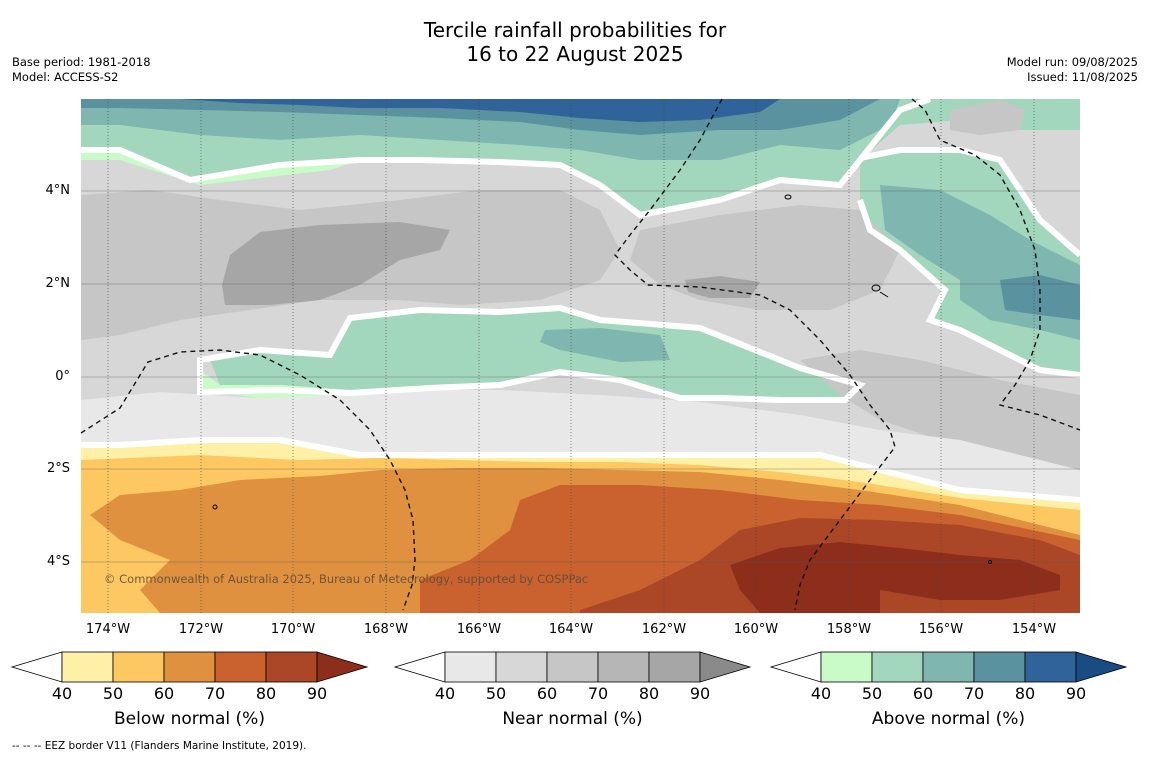  I want to click on above-40-fringe-top, so click(220, 167).